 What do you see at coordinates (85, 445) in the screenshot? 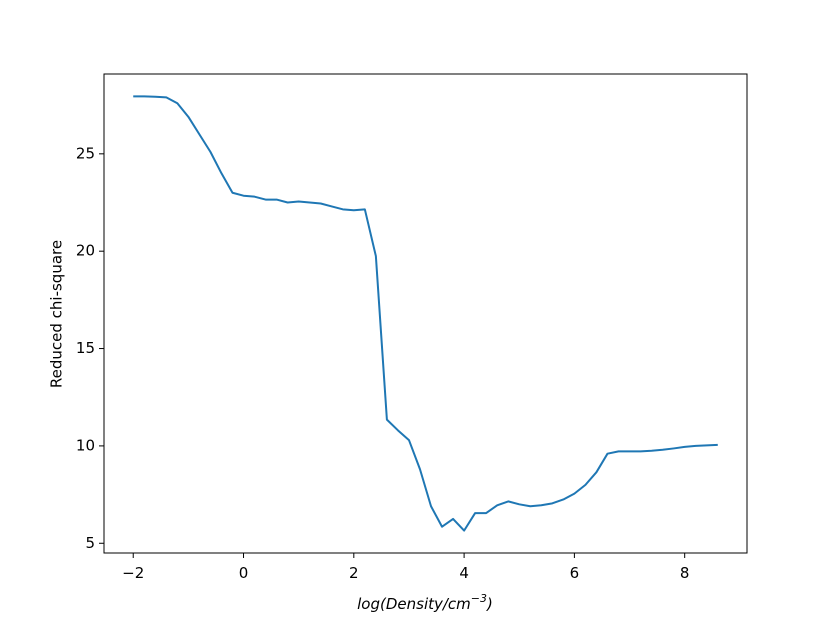
I see `y-tick-label: 10` at bounding box center [85, 445].